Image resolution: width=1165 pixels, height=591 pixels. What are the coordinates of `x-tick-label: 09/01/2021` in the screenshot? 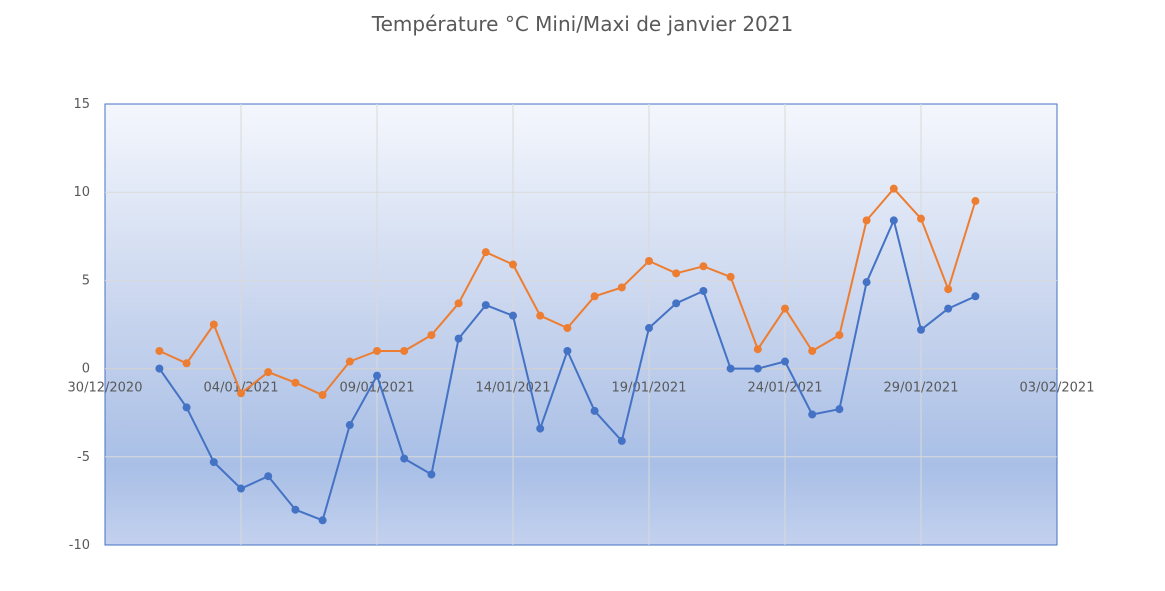 It's located at (377, 388).